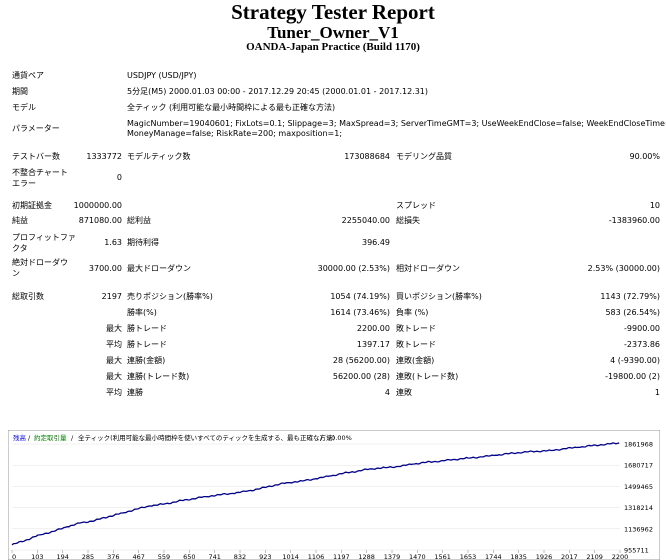 This screenshot has height=560, width=666. Describe the element at coordinates (44, 237) in the screenshot. I see `pf-label-1: プロフィットファ` at that location.